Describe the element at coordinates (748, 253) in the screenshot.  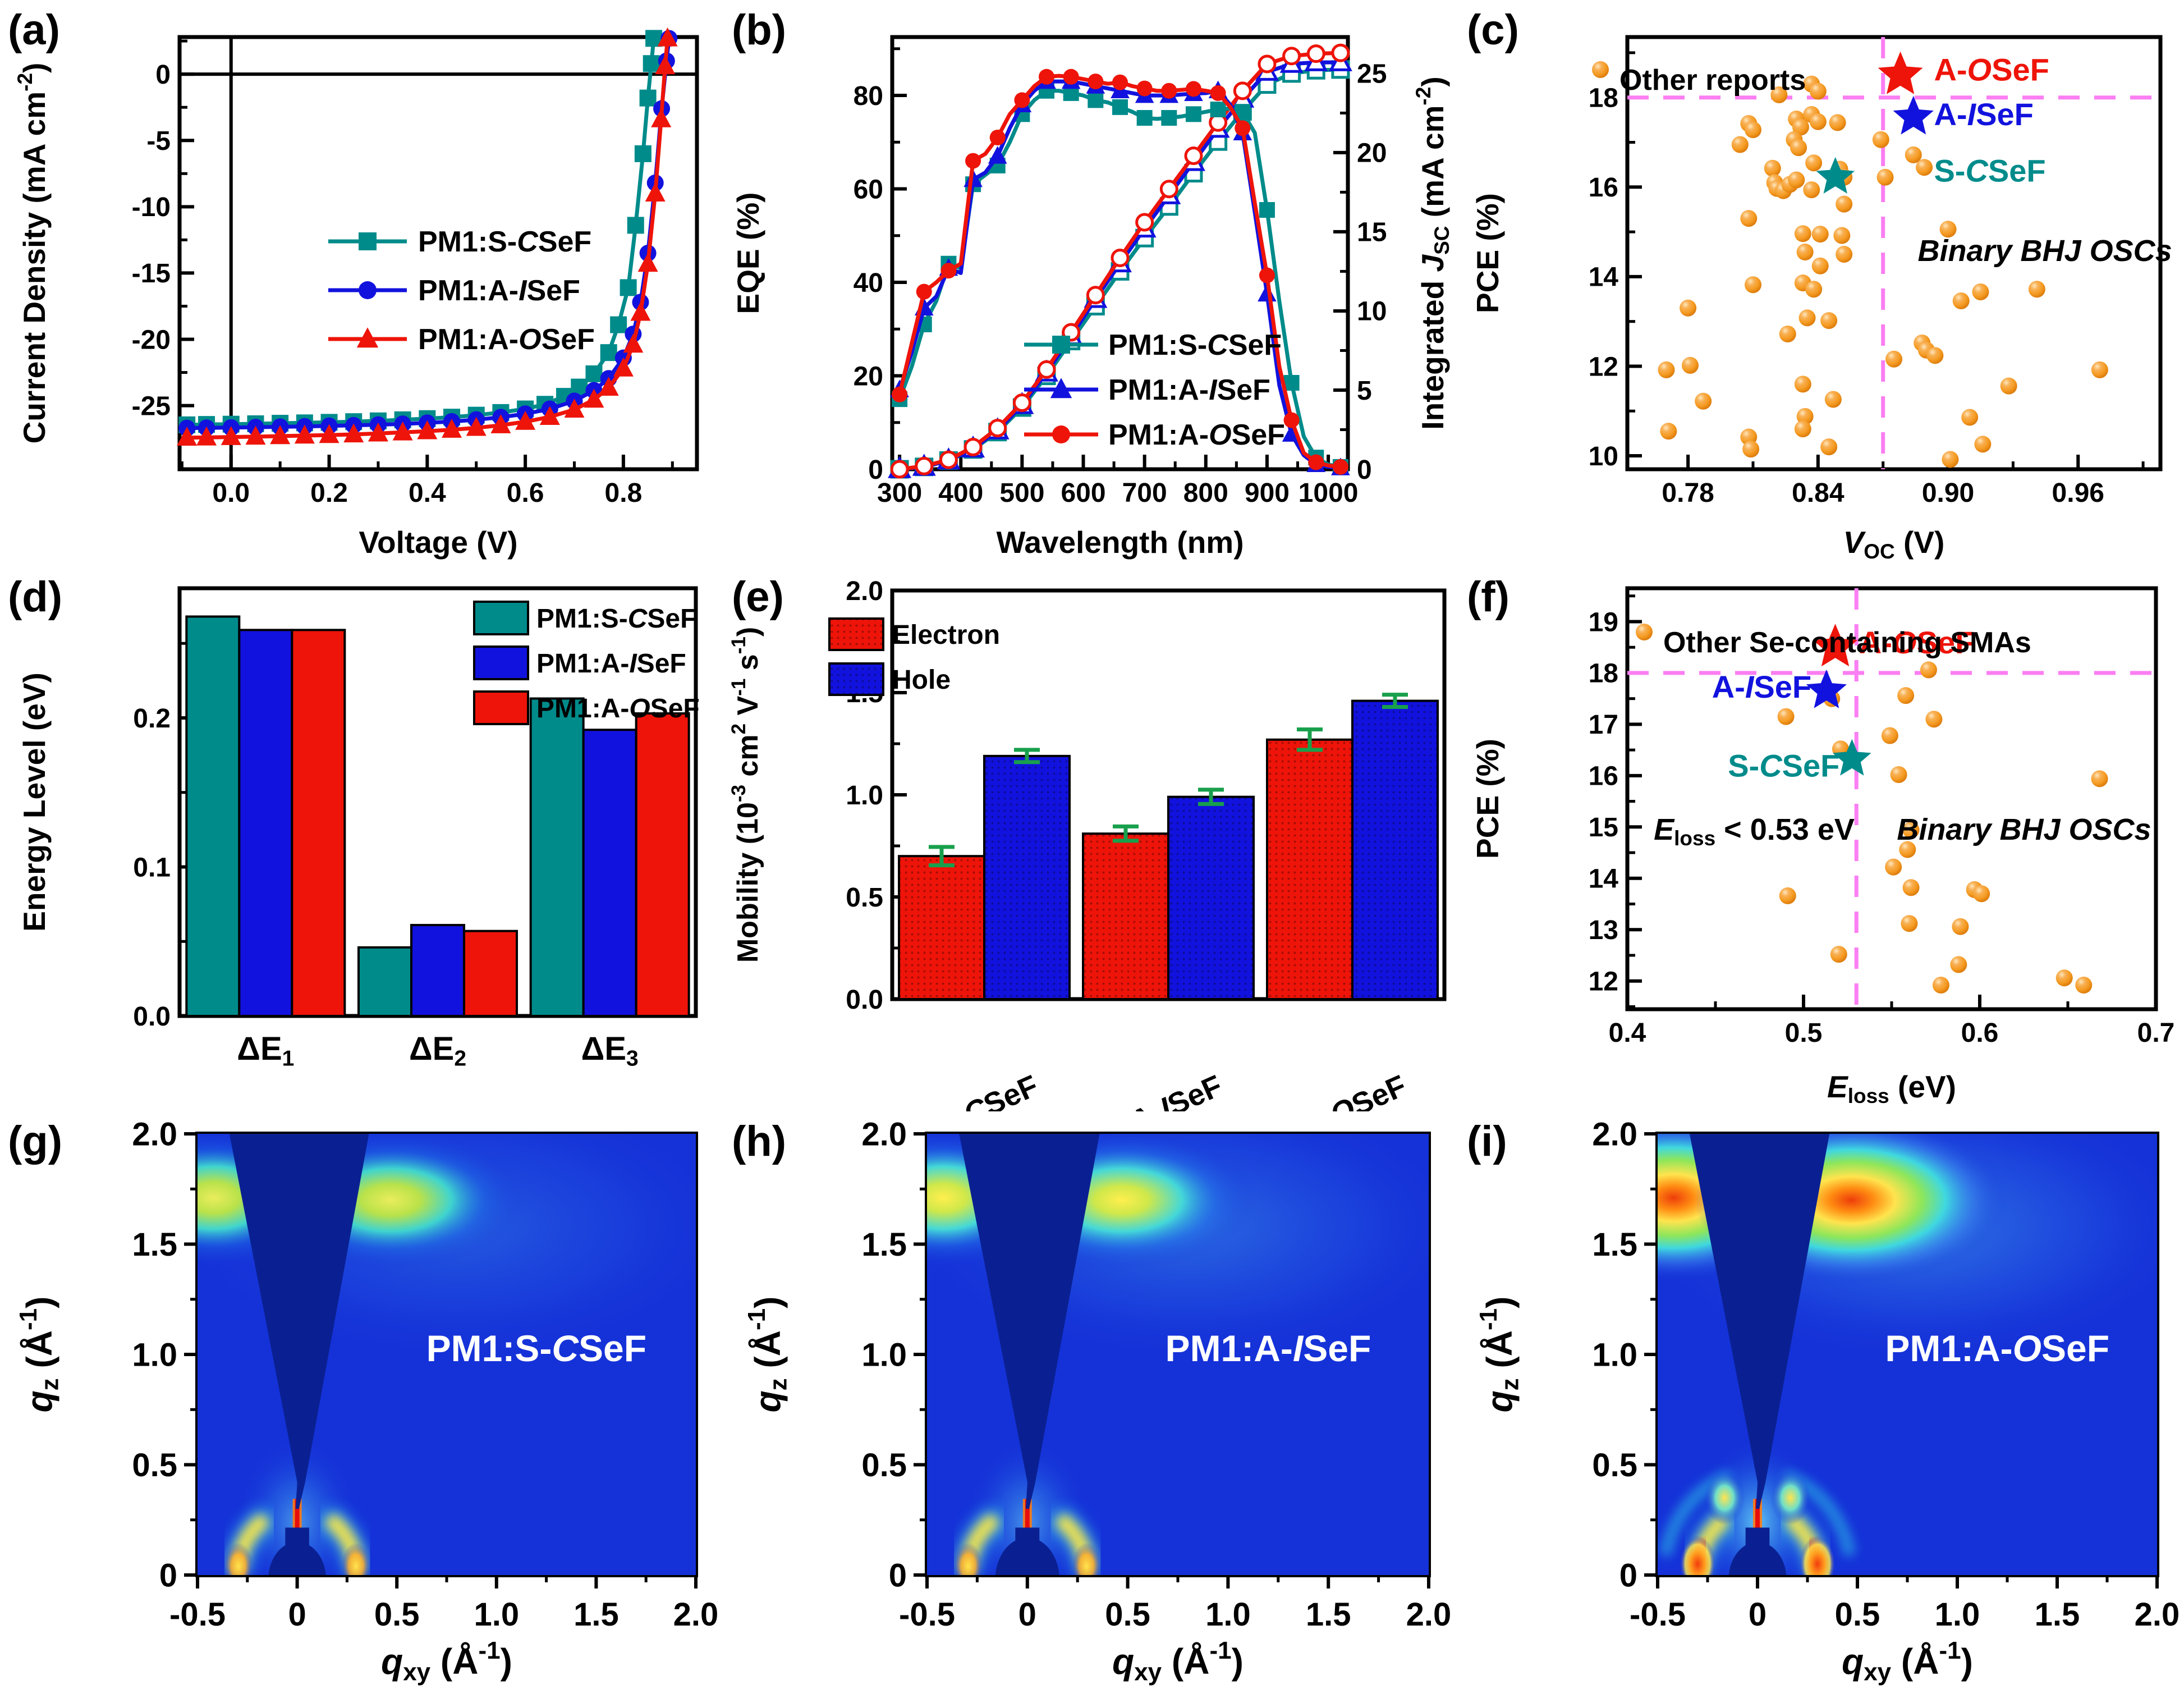
I see `svg-text: EQE (%)` at that location.